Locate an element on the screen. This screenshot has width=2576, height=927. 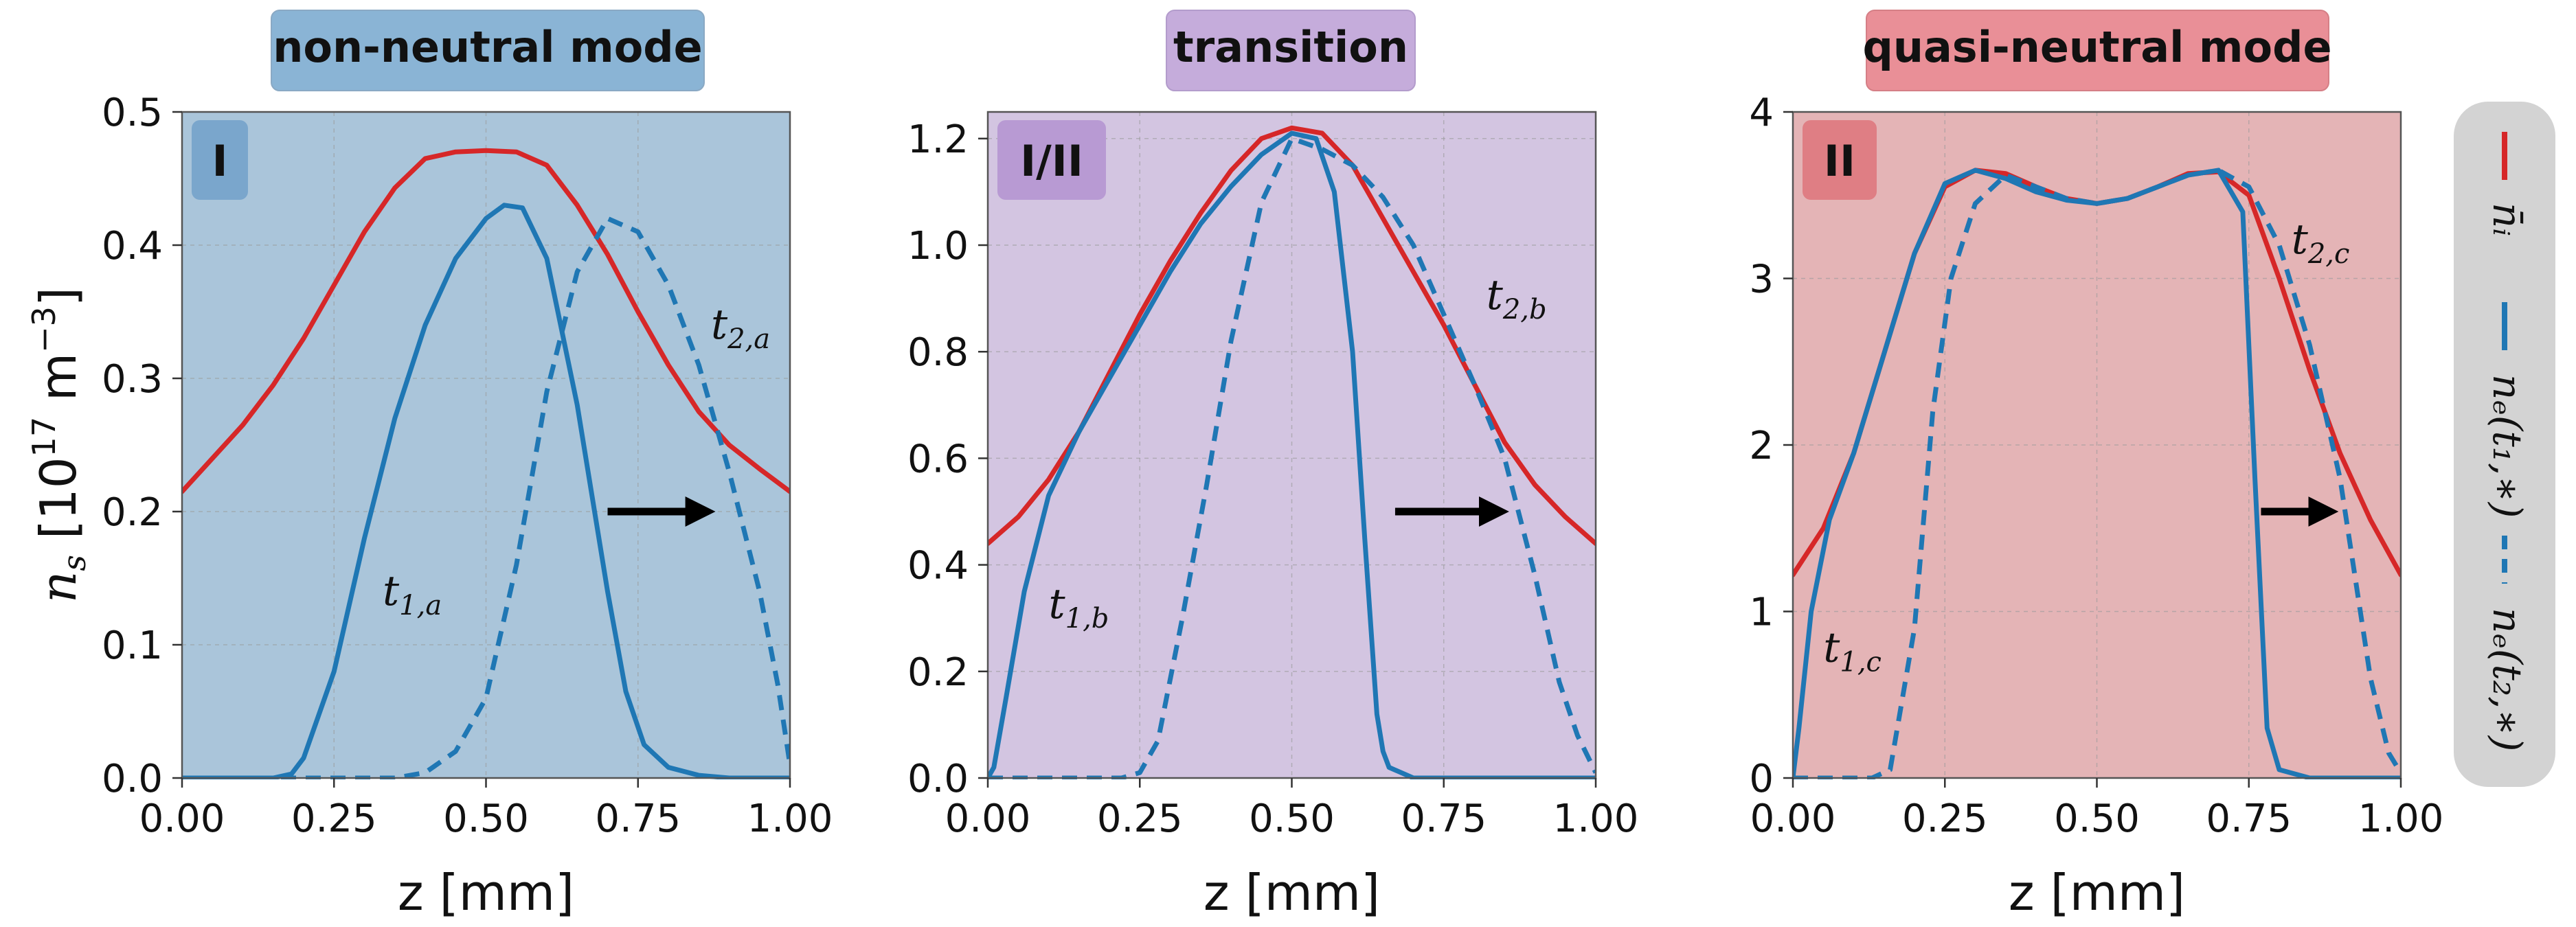
panel-3-annotation-1: t1,c is located at coordinates (1852, 650).